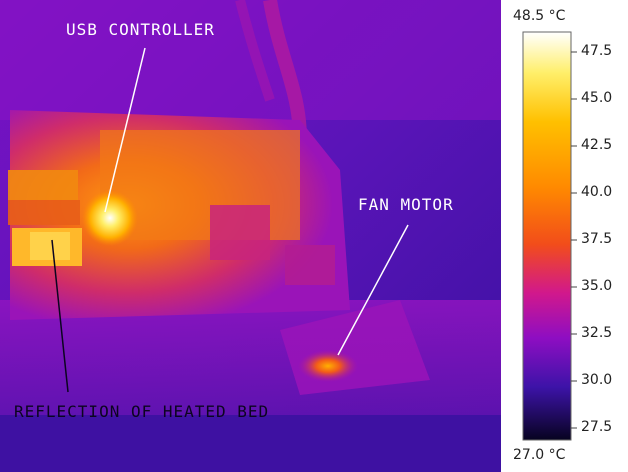  Describe the element at coordinates (406, 204) in the screenshot. I see `fan-motor-label: FAN MOTOR` at that location.